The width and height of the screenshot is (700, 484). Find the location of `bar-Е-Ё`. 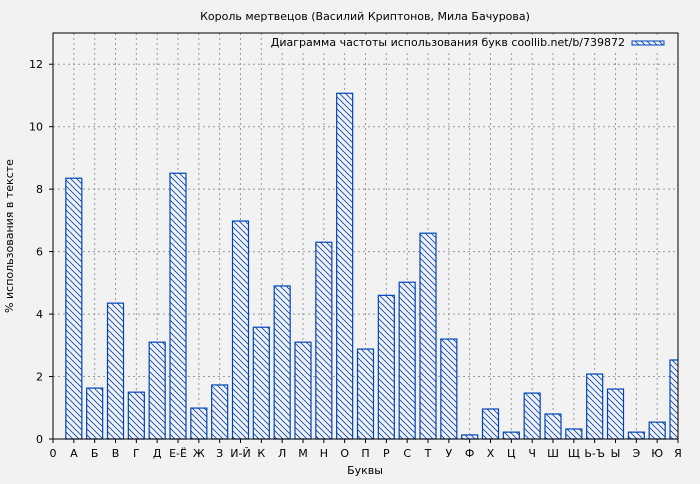

bar-Е-Ё is located at coordinates (178, 306).